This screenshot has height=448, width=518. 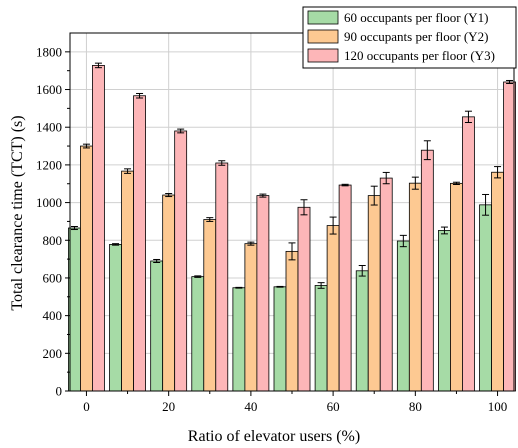 What do you see at coordinates (274, 436) in the screenshot?
I see `x-axis-title: Ratio of elevator users (%)` at bounding box center [274, 436].